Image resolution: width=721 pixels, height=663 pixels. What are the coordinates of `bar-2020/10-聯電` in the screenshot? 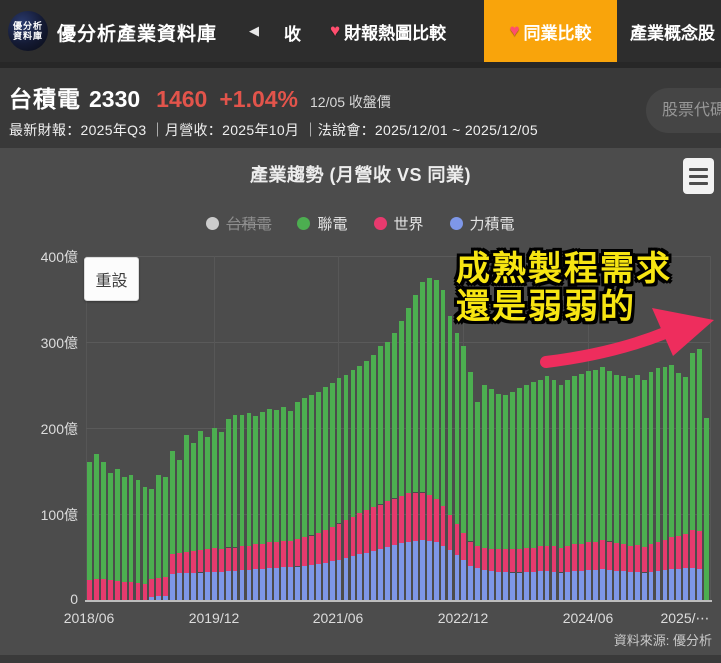 It's located at (283, 474).